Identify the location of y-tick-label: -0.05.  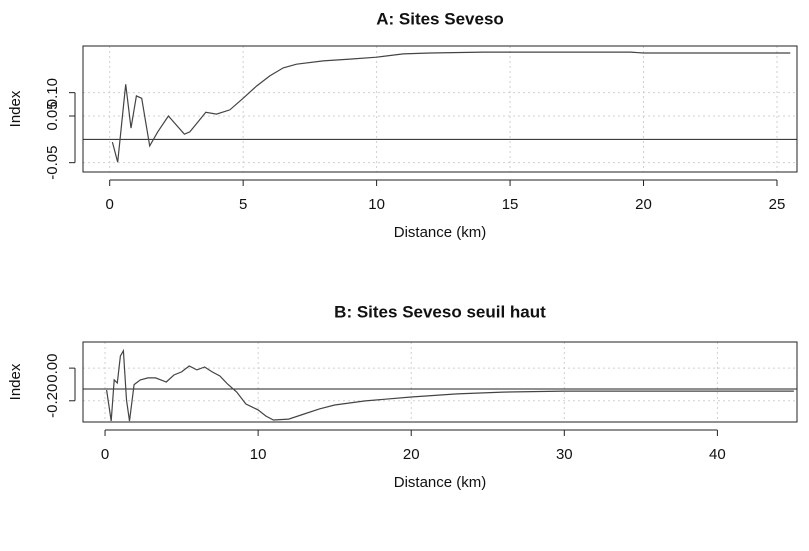
(52, 163).